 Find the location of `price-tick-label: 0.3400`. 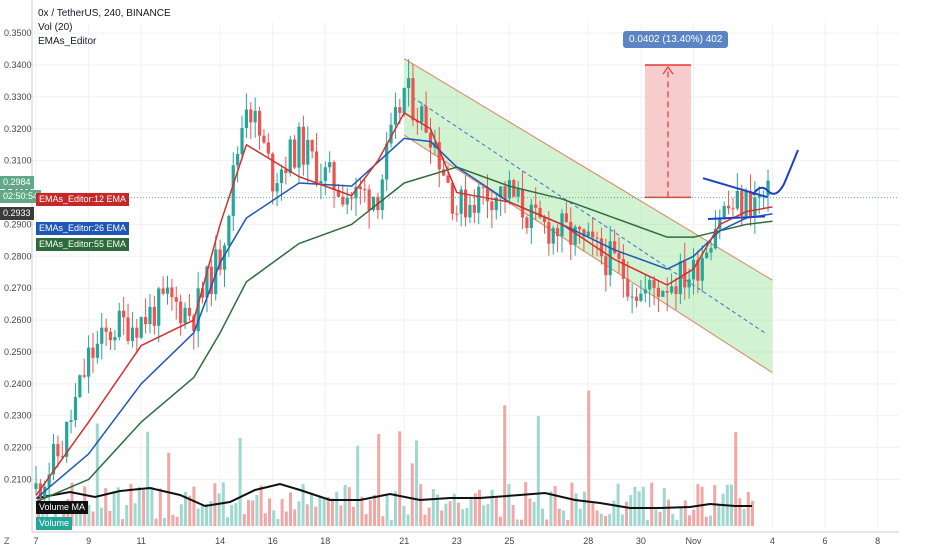

price-tick-label: 0.3400 is located at coordinates (18, 65).